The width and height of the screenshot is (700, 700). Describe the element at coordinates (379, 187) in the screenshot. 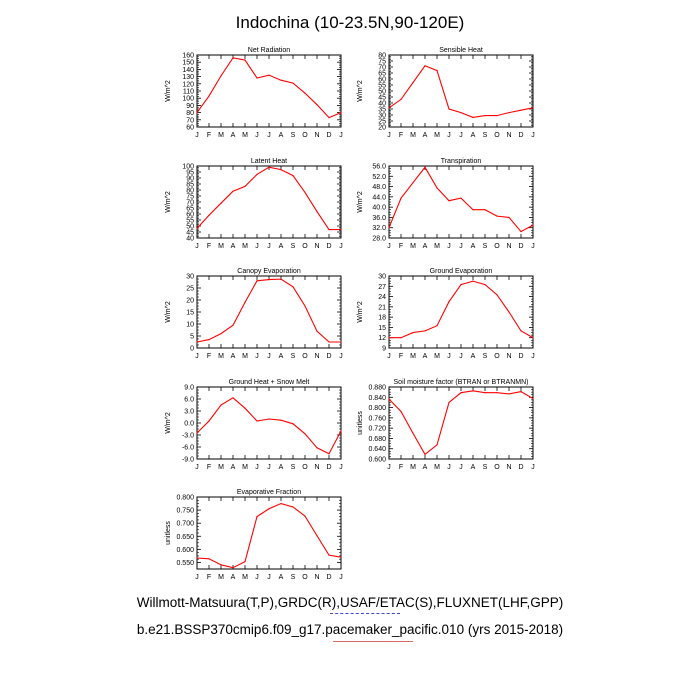

I see `y-tick-label: 48.0` at that location.